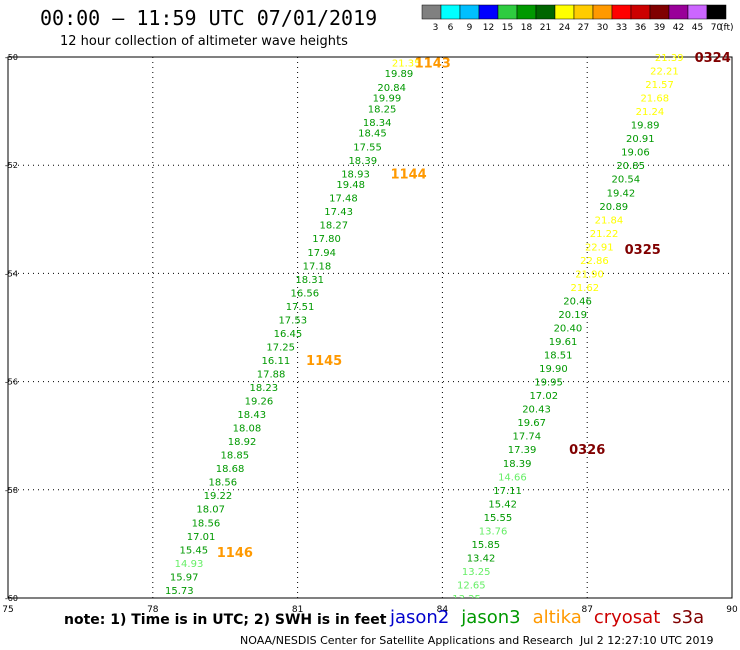 This screenshot has height=650, width=740. I want to click on wave-height-label: 16.56, so click(305, 293).